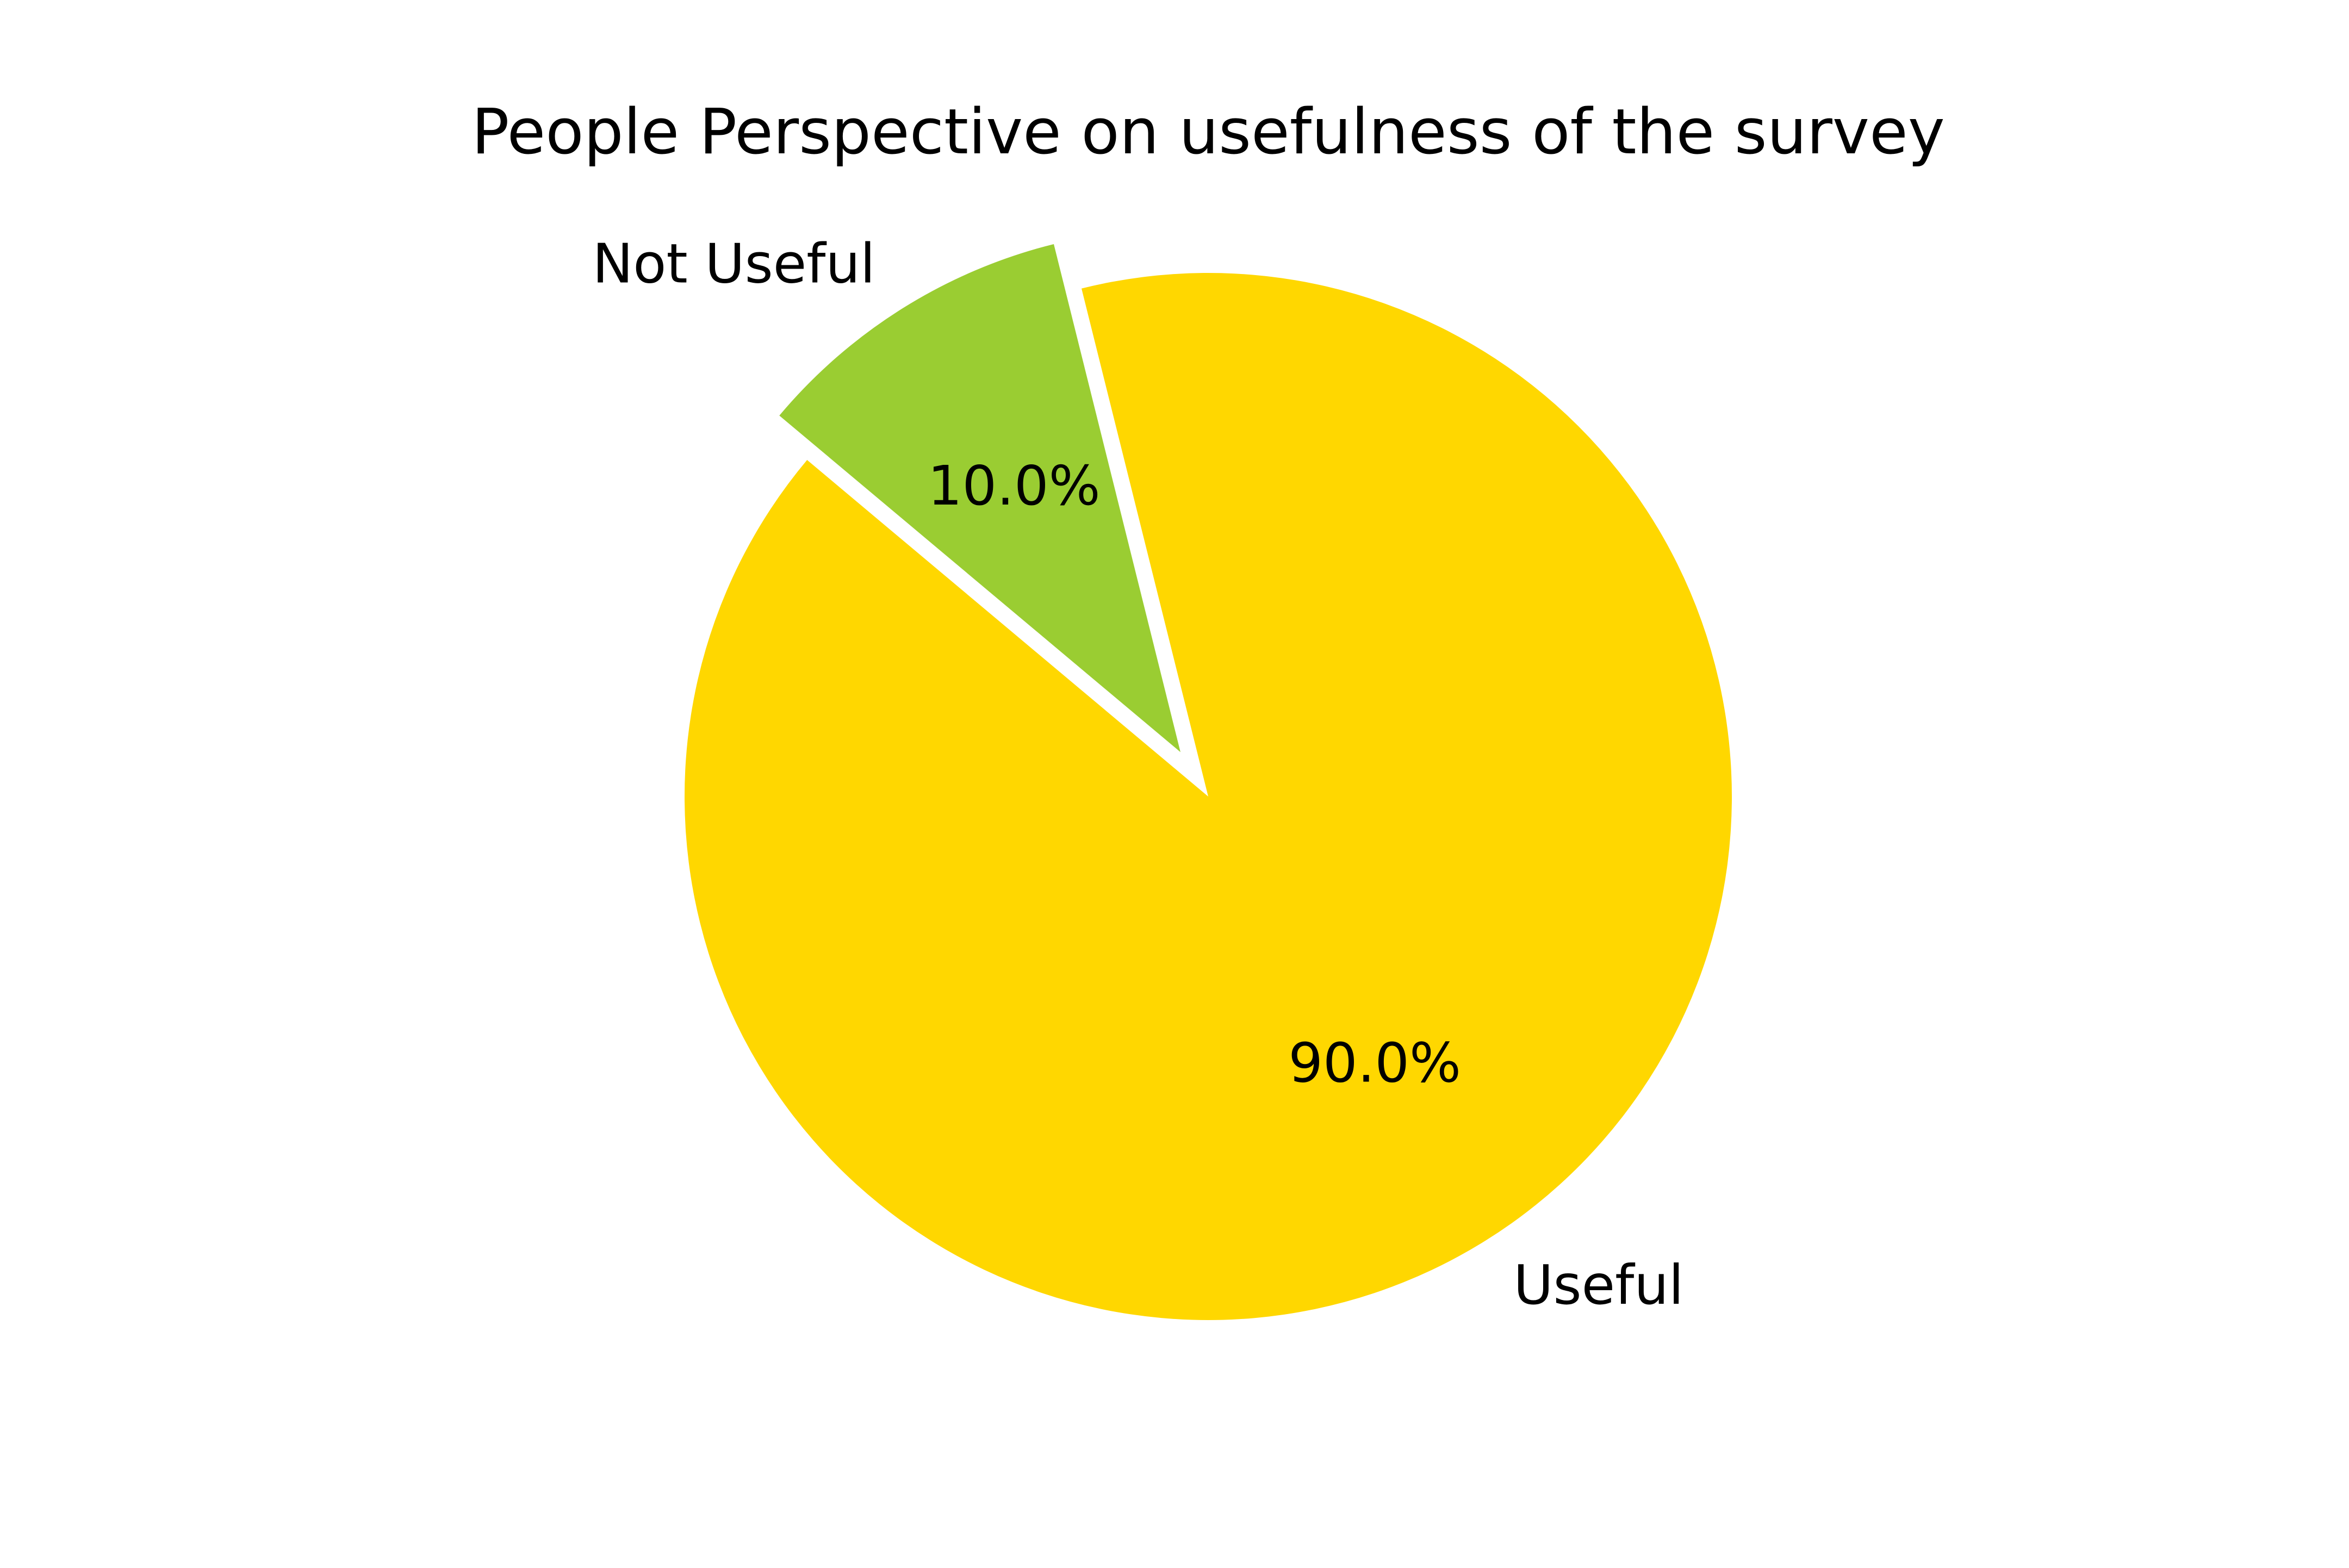 The height and width of the screenshot is (1568, 2349). I want to click on slice-label-not-useful: Not Useful, so click(733, 263).